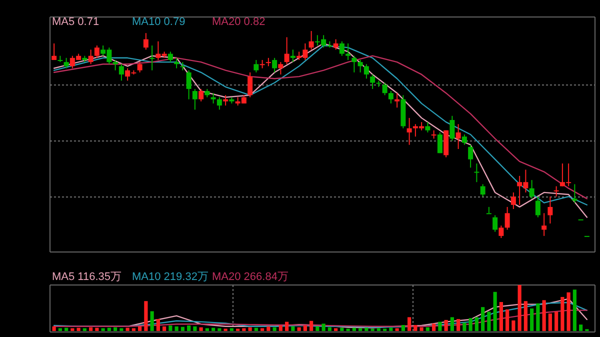 The image size is (600, 337). I want to click on text: MA10 219.32万, so click(170, 277).